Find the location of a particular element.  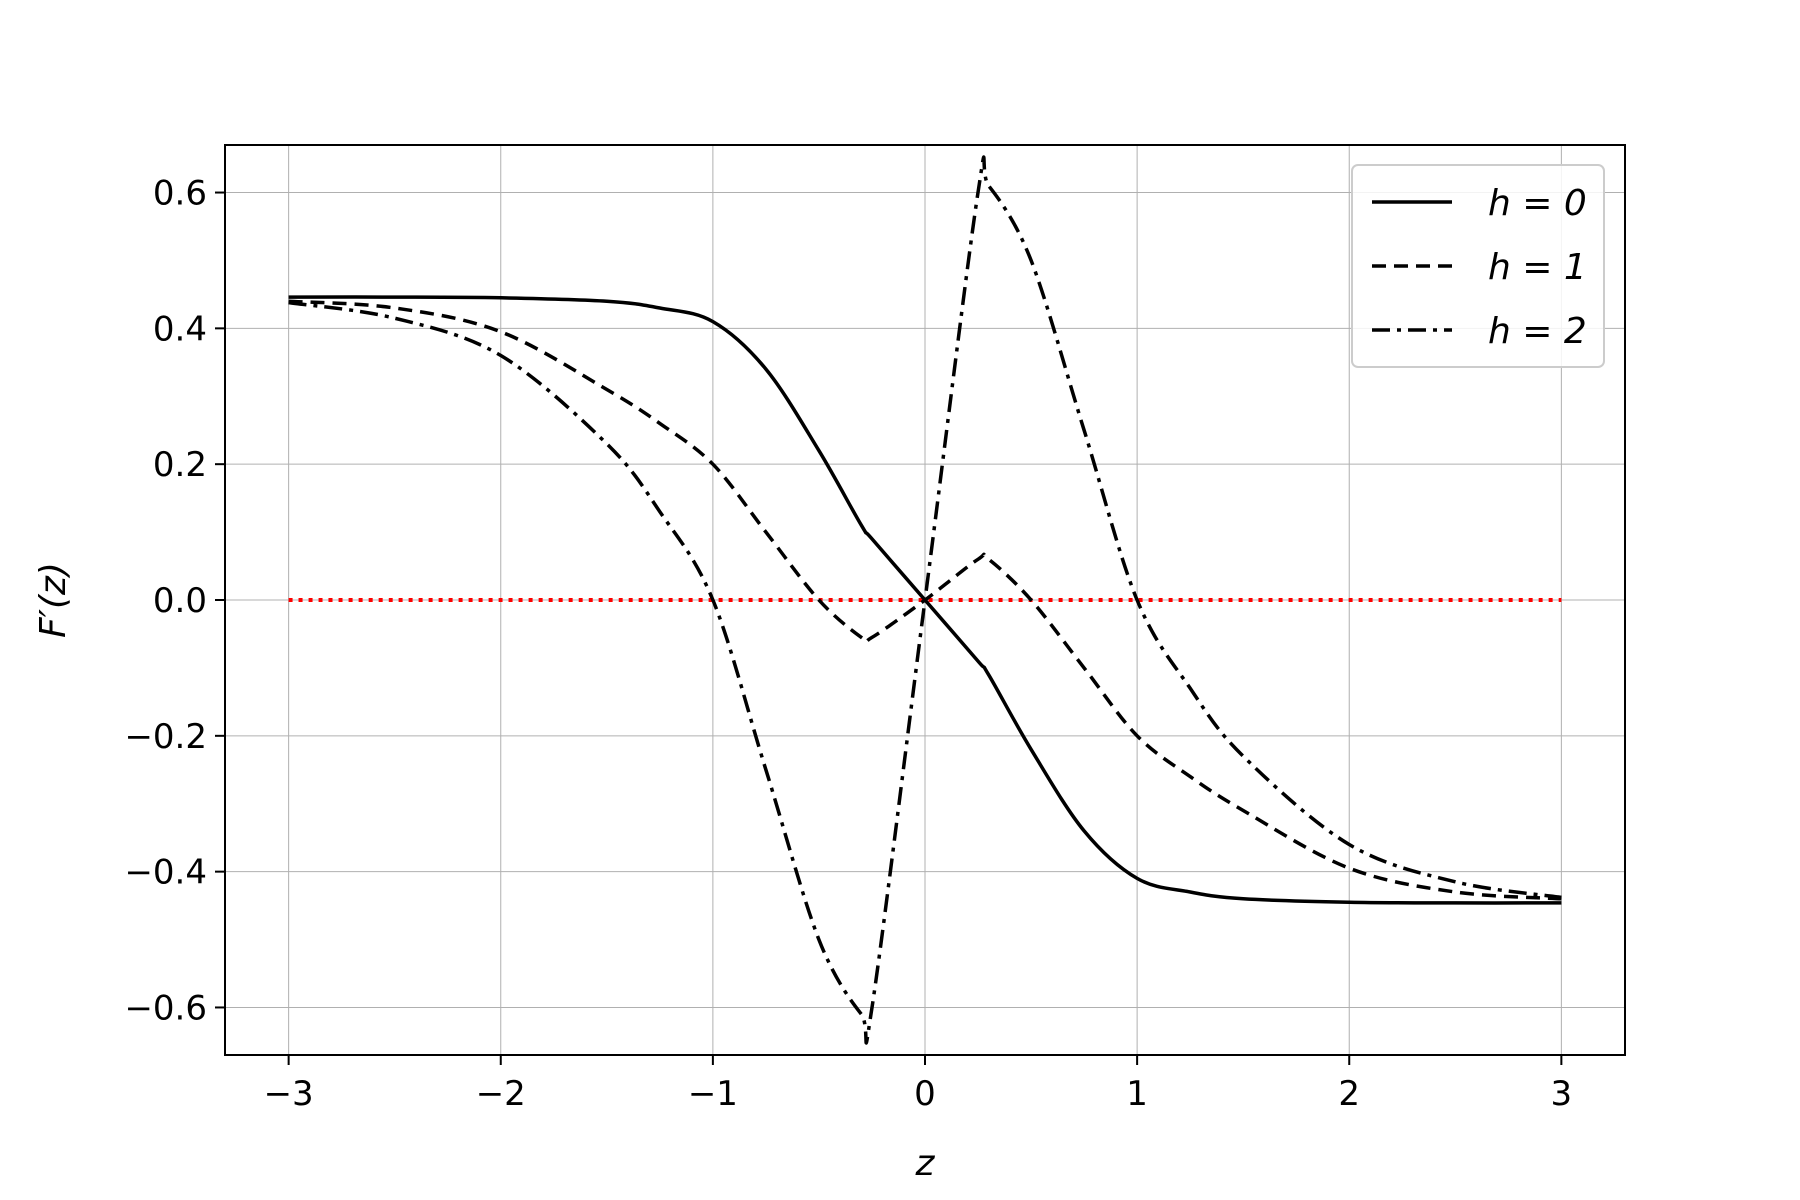

legend: h = 0 h = 1 h = 2 is located at coordinates (1478, 266).